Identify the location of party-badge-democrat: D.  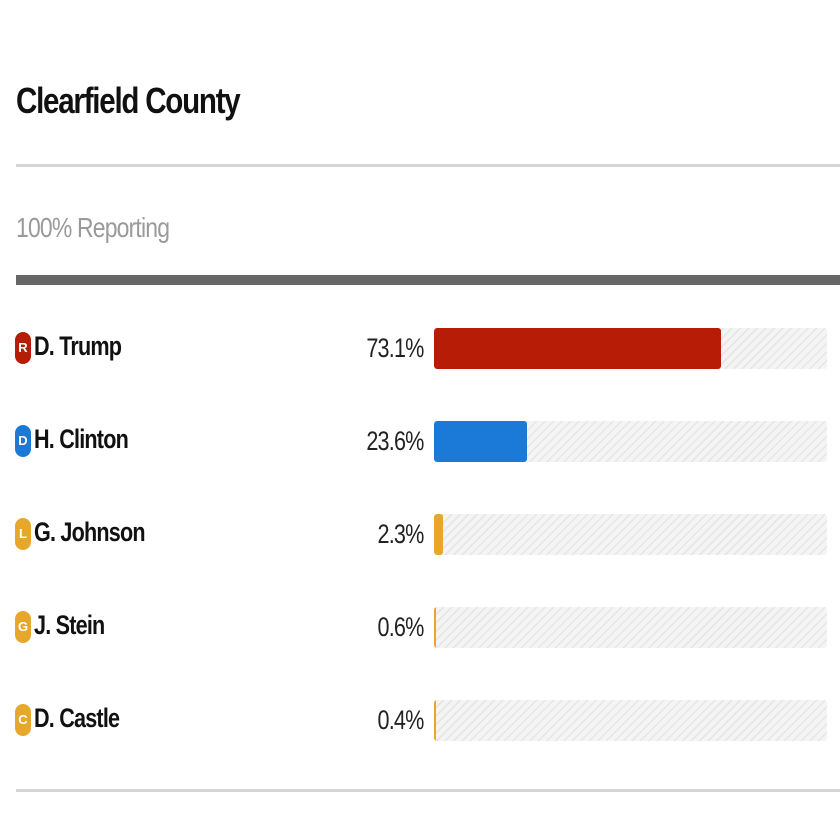
(23, 441).